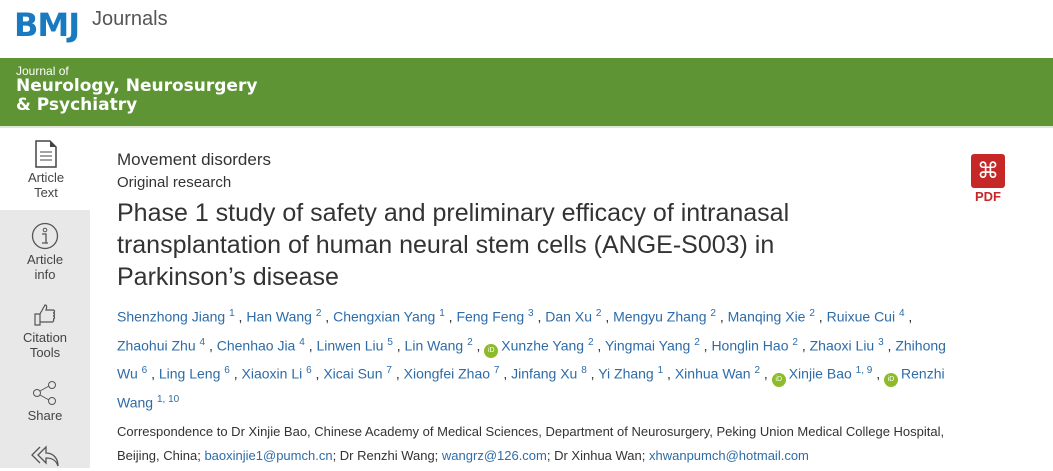 Image resolution: width=1053 pixels, height=471 pixels. Describe the element at coordinates (390, 342) in the screenshot. I see `affiliation-ref: 5` at that location.